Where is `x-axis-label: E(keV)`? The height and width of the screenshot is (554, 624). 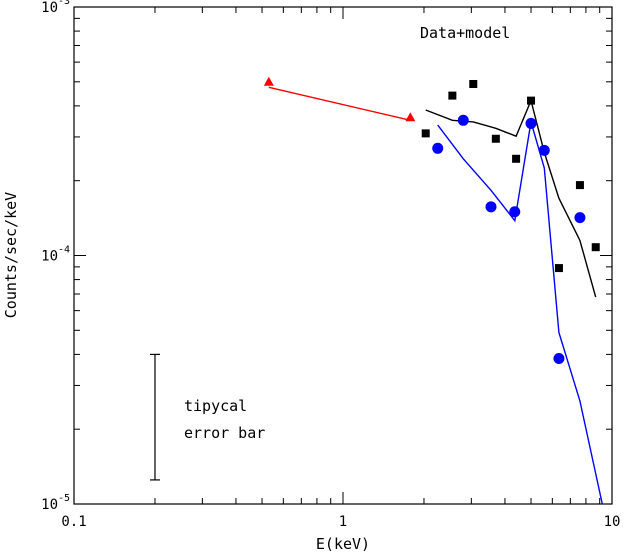 x-axis-label: E(keV) is located at coordinates (343, 544).